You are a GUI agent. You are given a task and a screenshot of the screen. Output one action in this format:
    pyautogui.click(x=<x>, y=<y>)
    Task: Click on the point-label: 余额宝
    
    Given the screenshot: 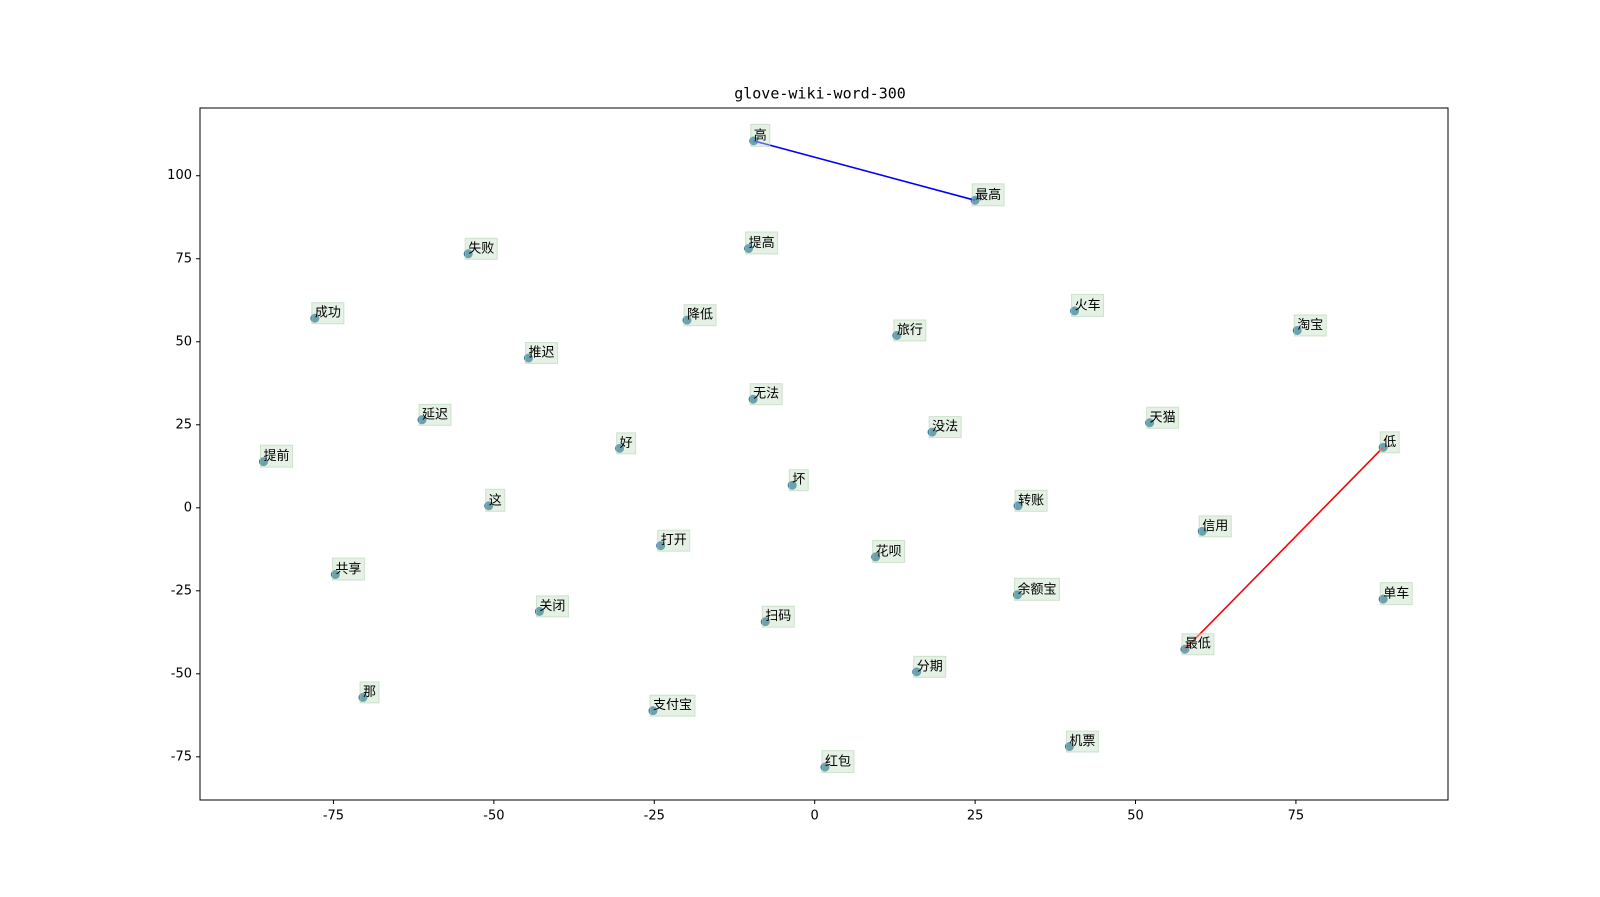 What is the action you would take?
    pyautogui.click(x=1036, y=589)
    